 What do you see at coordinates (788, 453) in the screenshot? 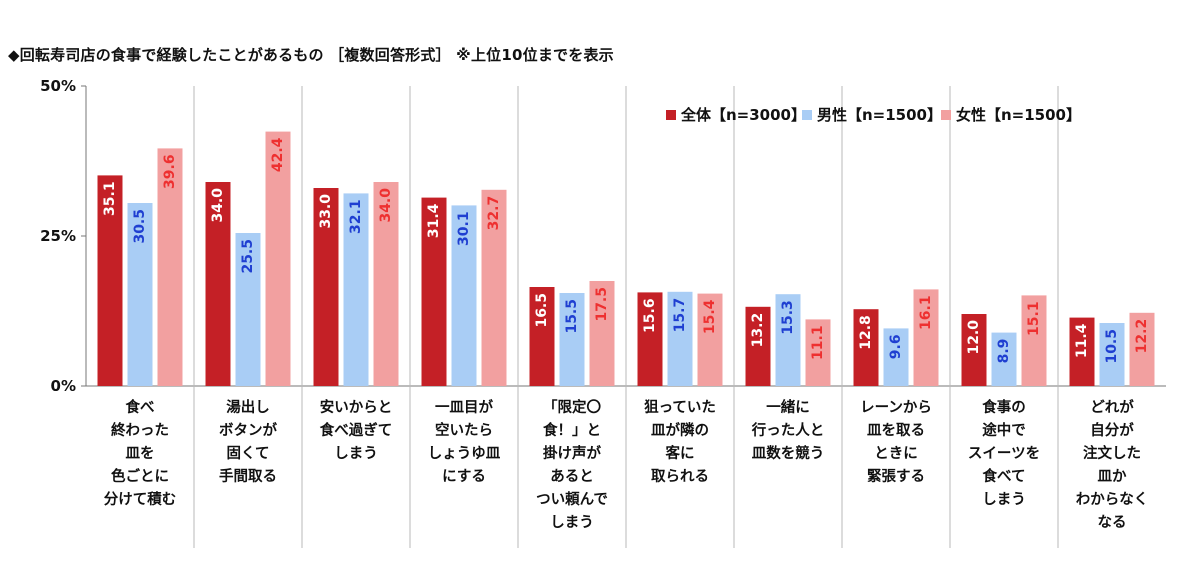
I see `category-label: 皿数を競う` at bounding box center [788, 453].